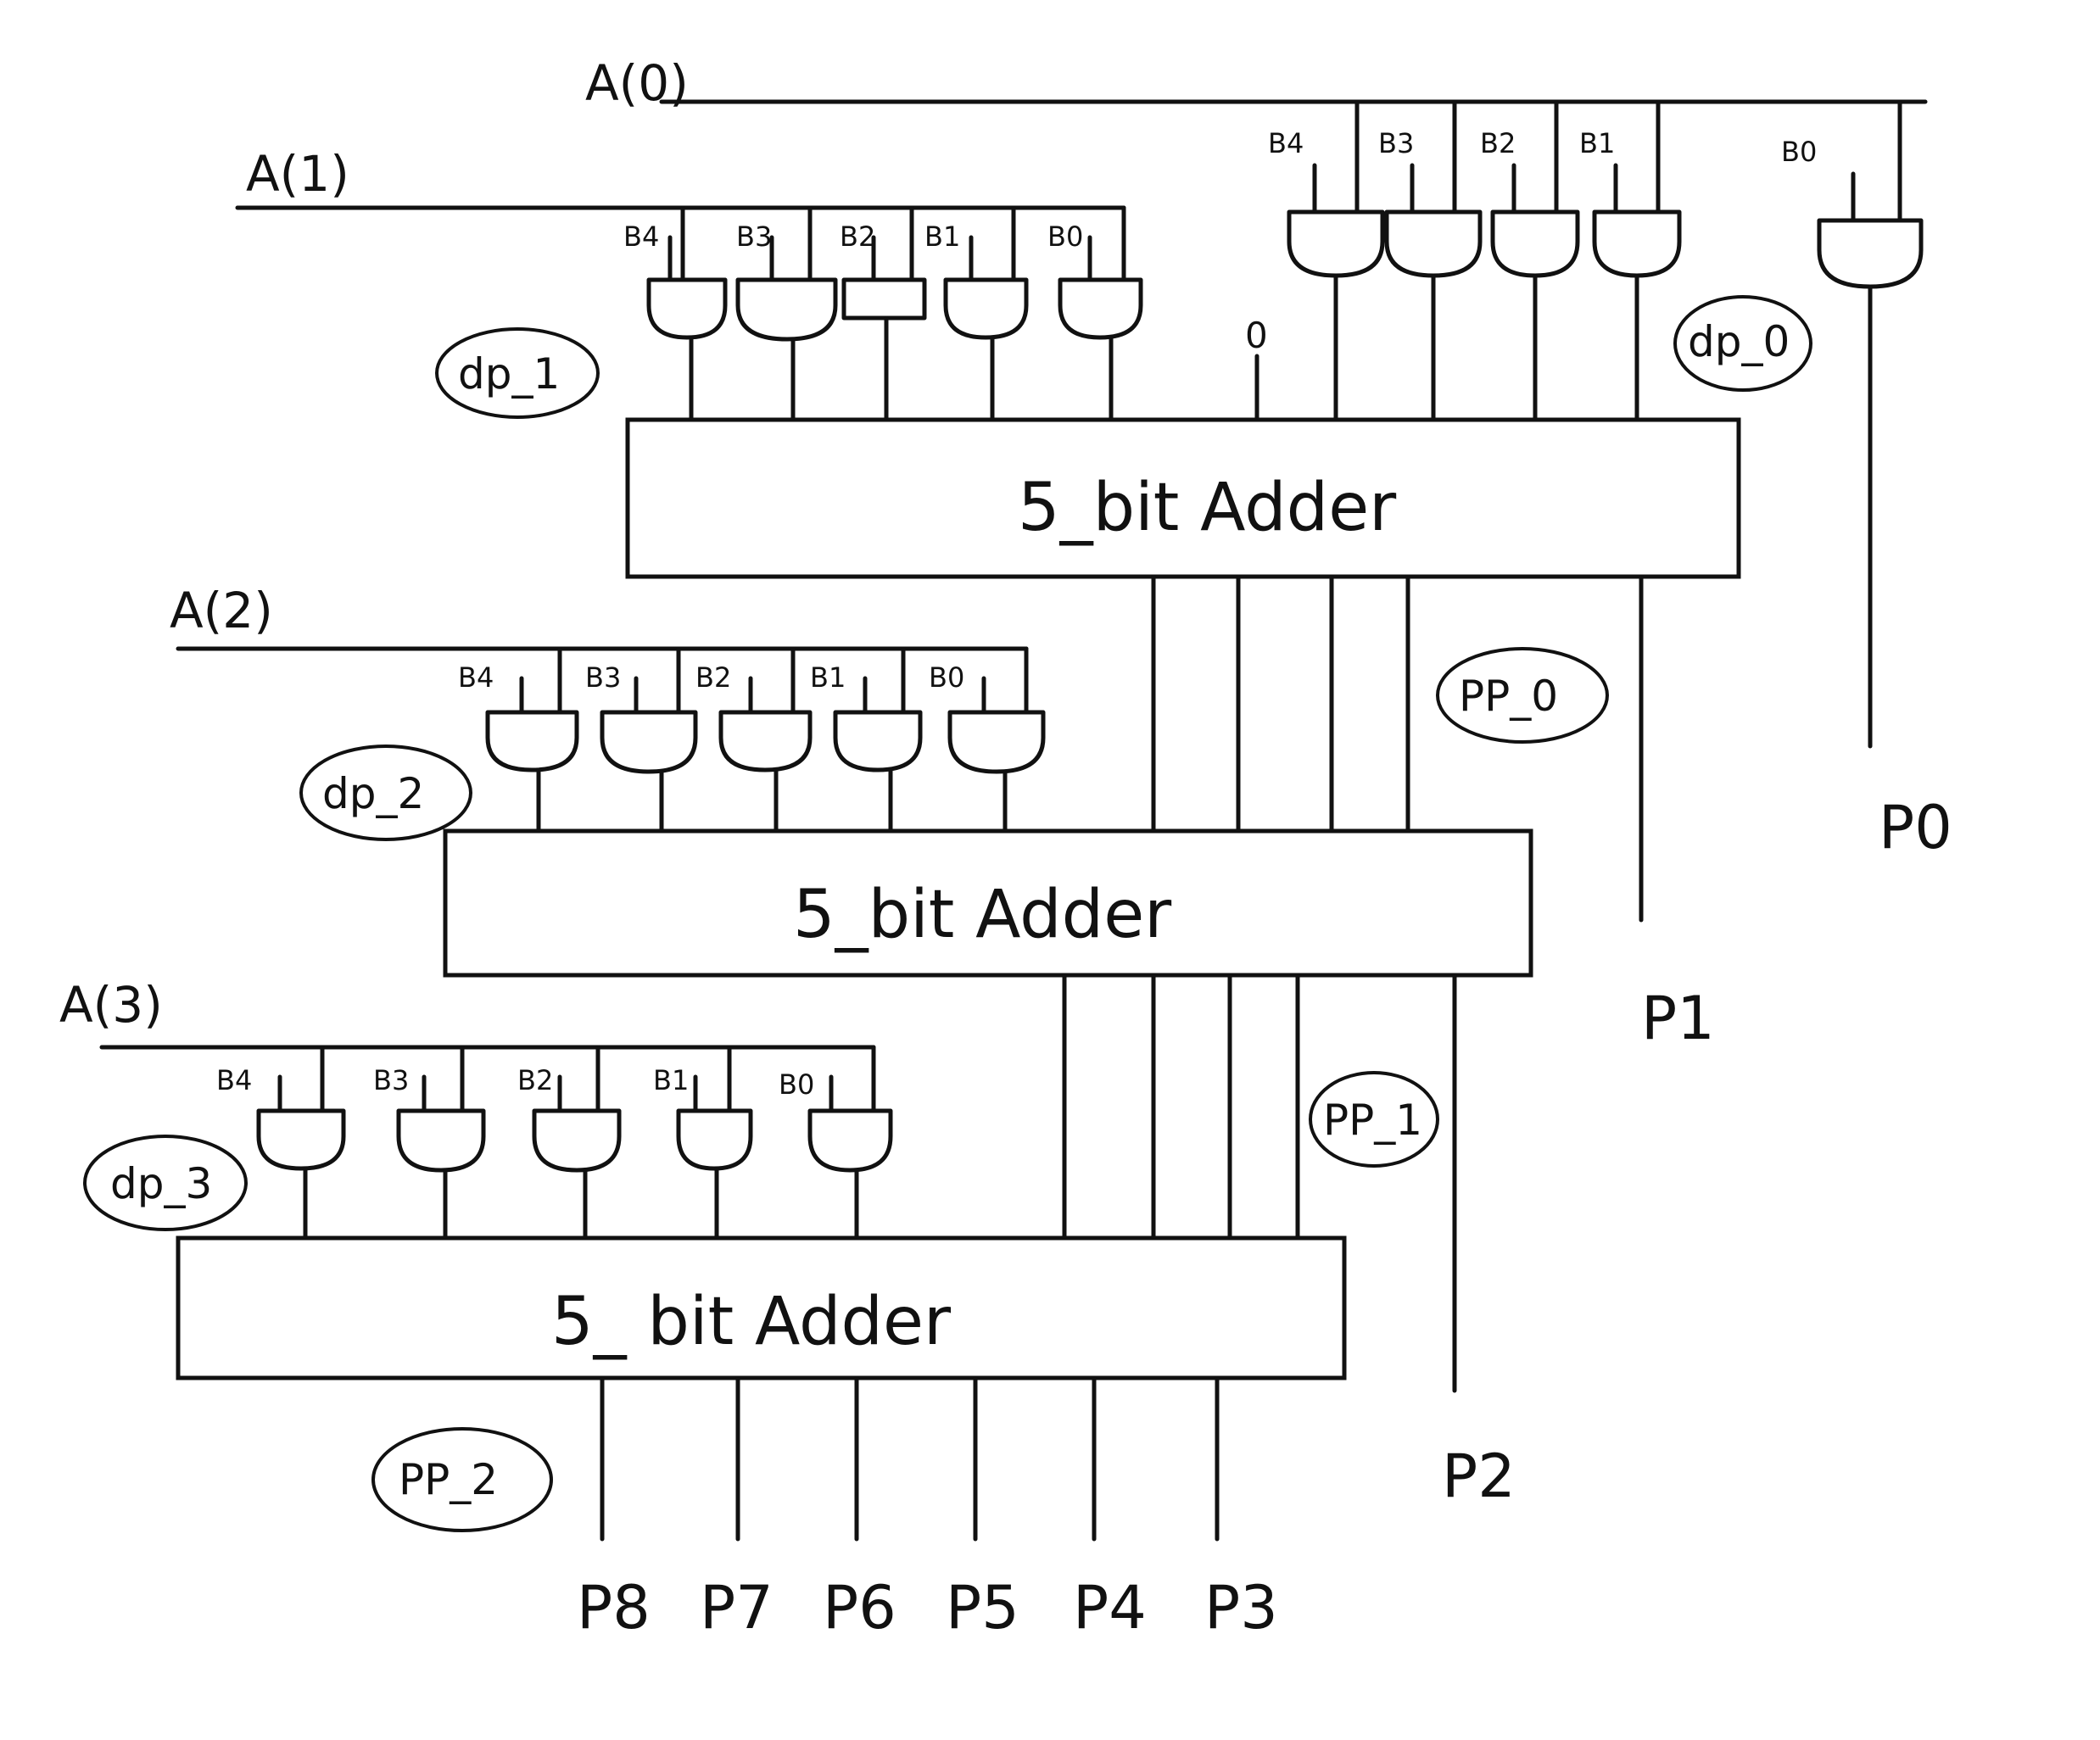 The image size is (2100, 1740). What do you see at coordinates (111, 1005) in the screenshot?
I see `bus-label-a3: A(3)` at bounding box center [111, 1005].